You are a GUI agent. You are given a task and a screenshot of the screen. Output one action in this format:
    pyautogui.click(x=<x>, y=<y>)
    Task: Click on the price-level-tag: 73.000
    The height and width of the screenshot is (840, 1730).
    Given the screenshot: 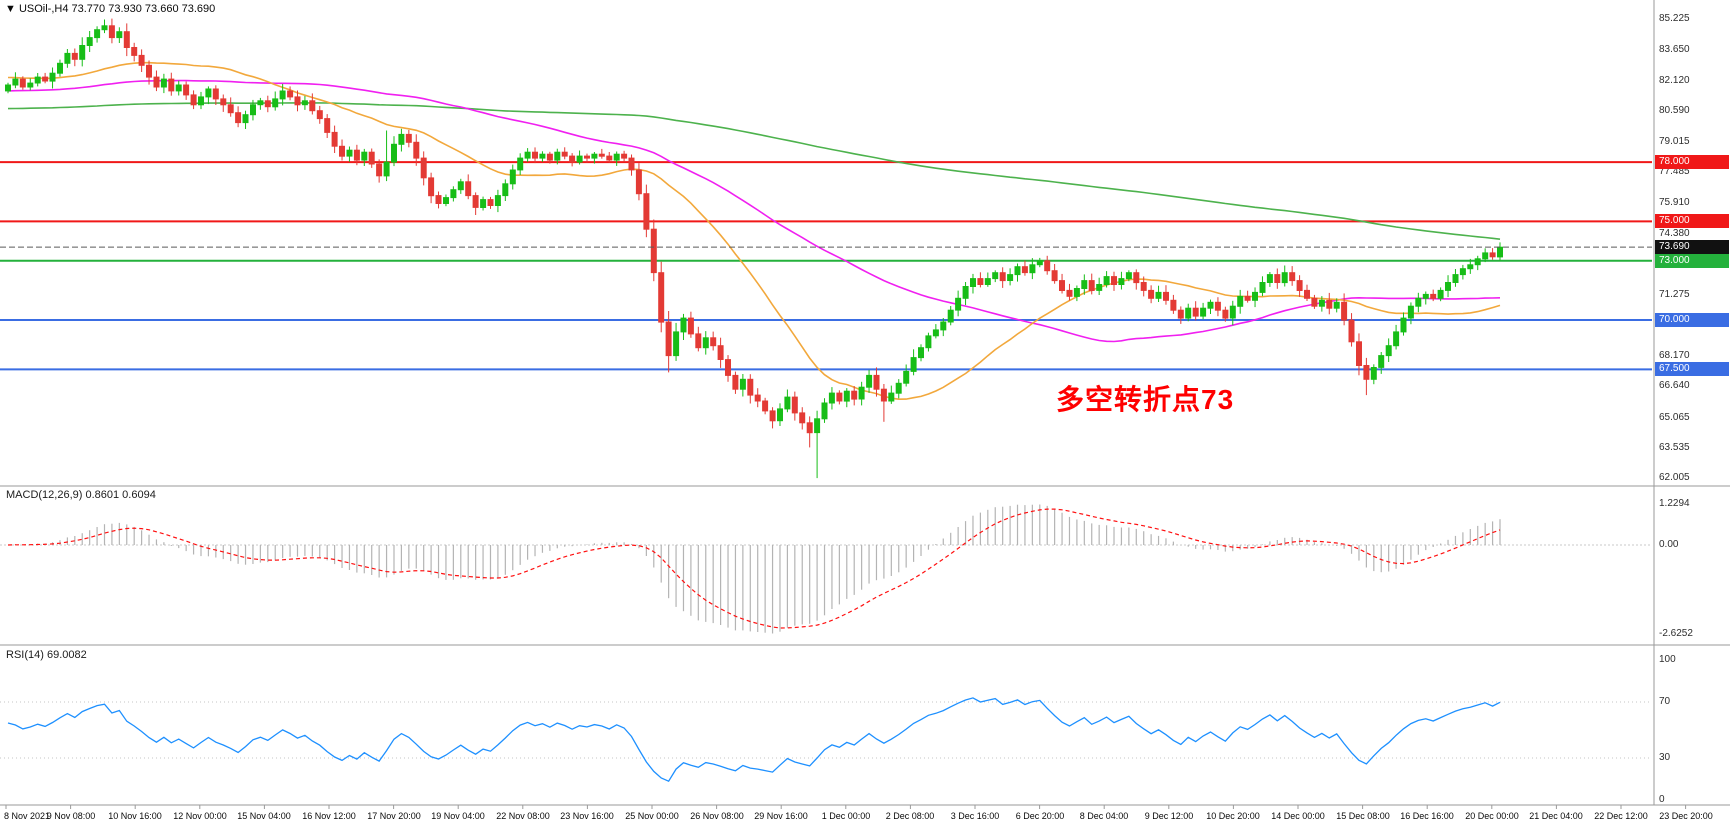 What is the action you would take?
    pyautogui.click(x=1692, y=261)
    